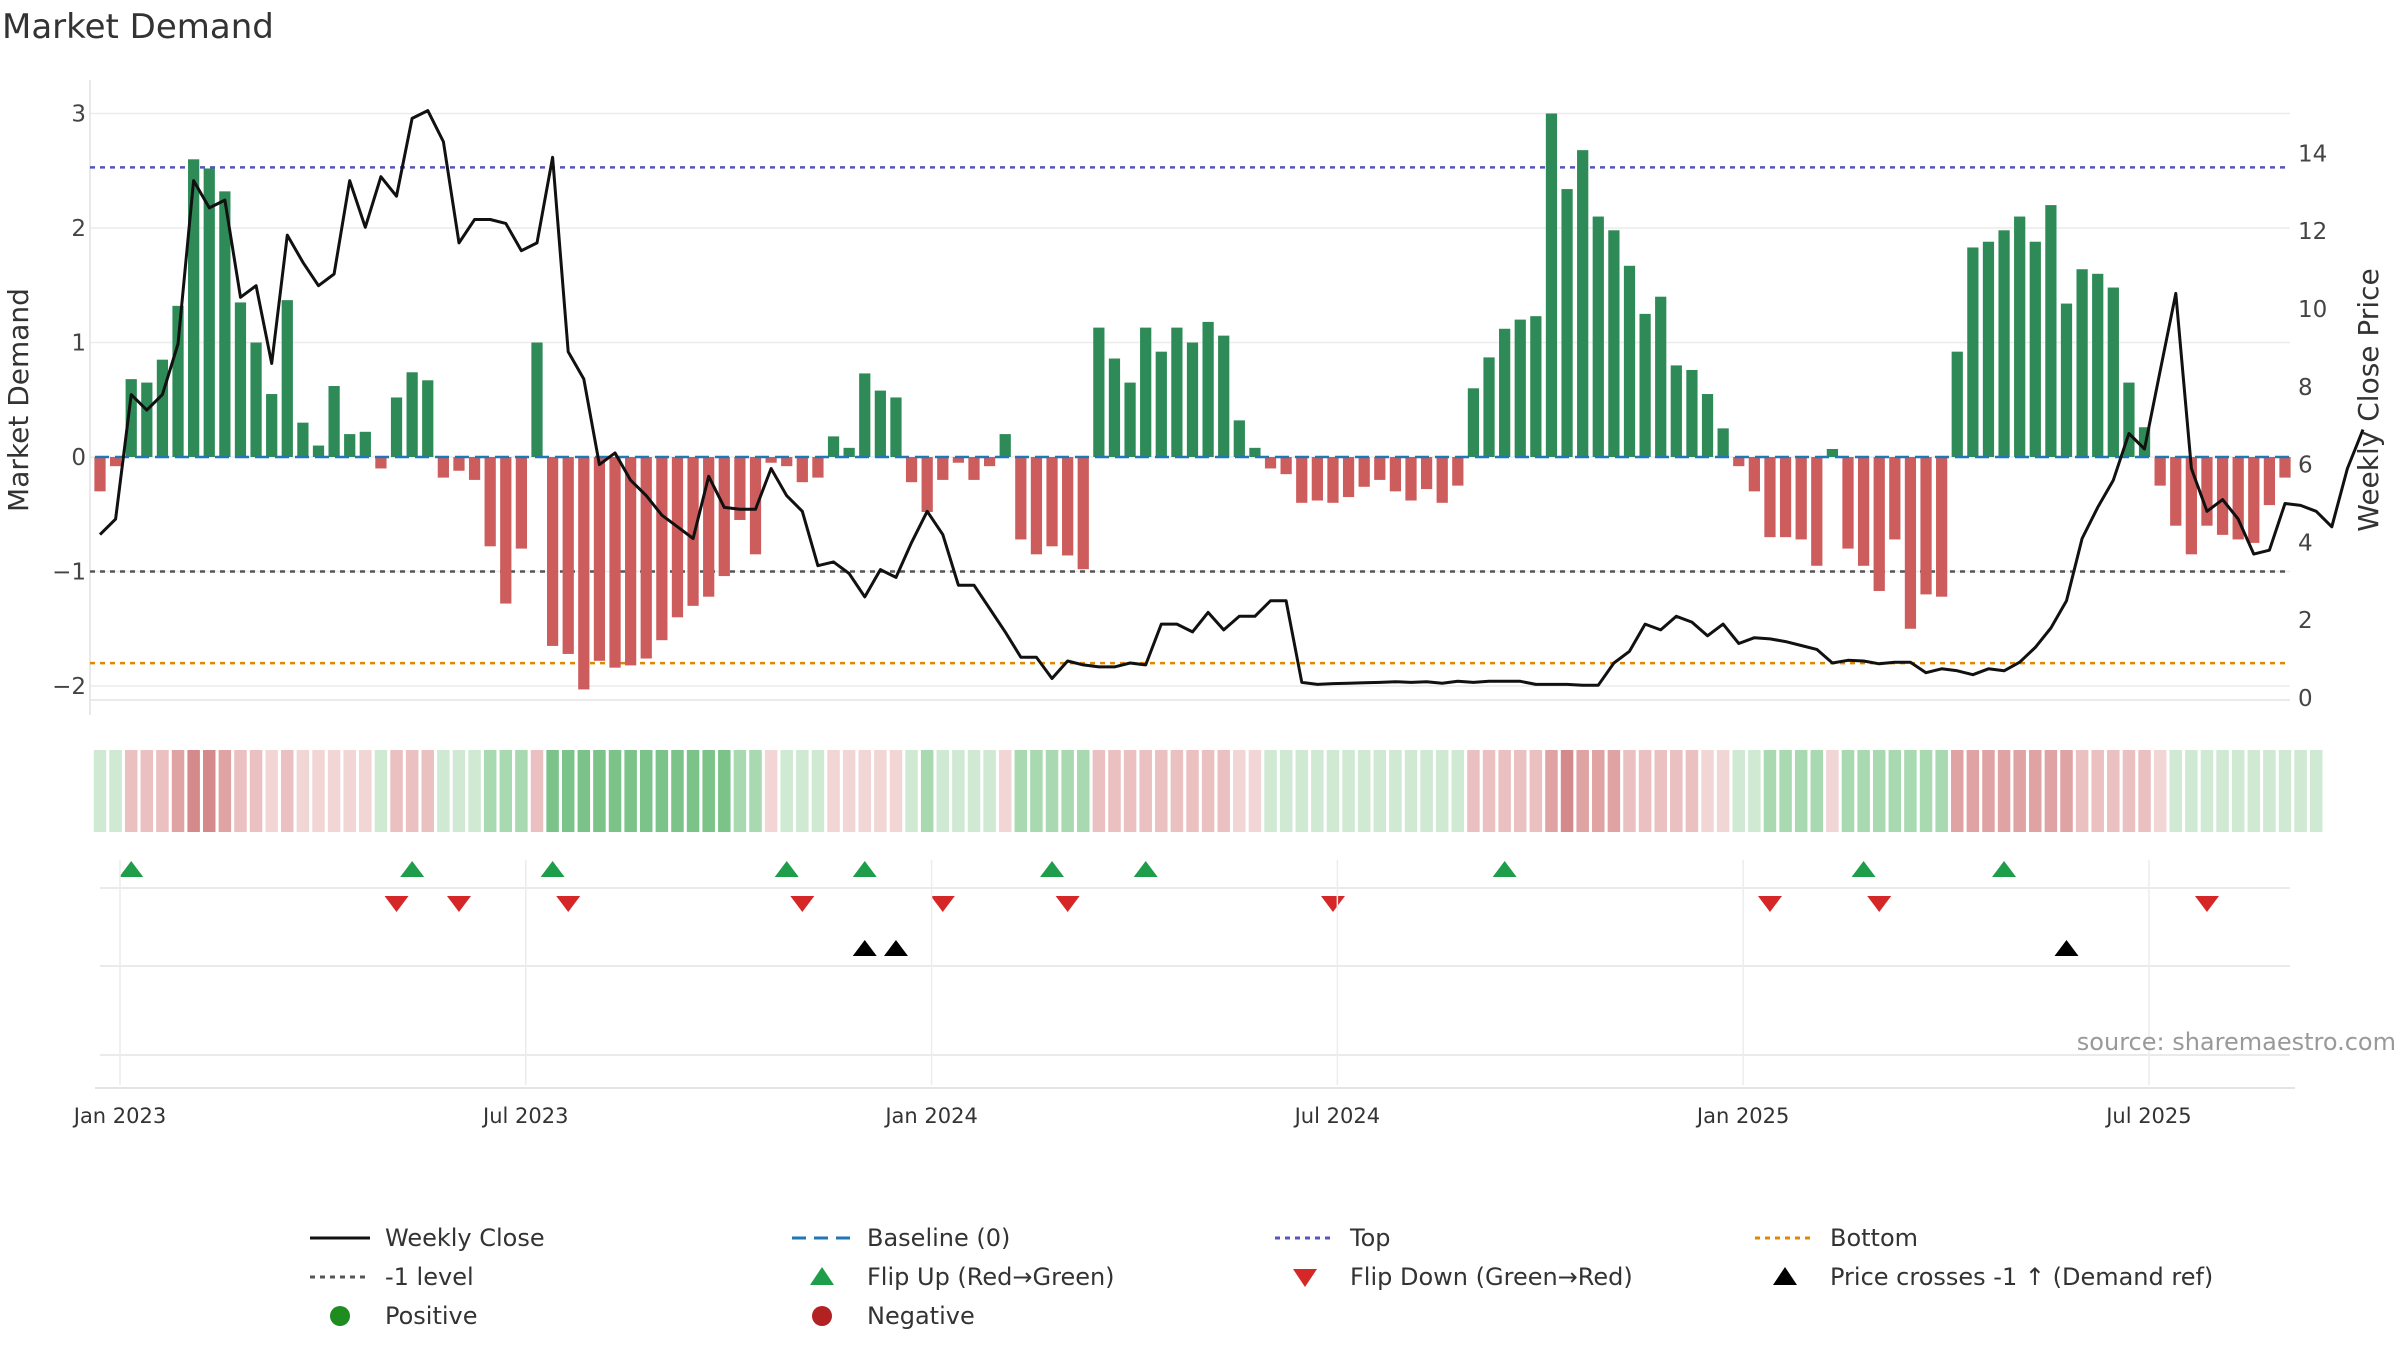 This screenshot has height=1350, width=2400. What do you see at coordinates (2066, 948) in the screenshot?
I see `cross-marker` at bounding box center [2066, 948].